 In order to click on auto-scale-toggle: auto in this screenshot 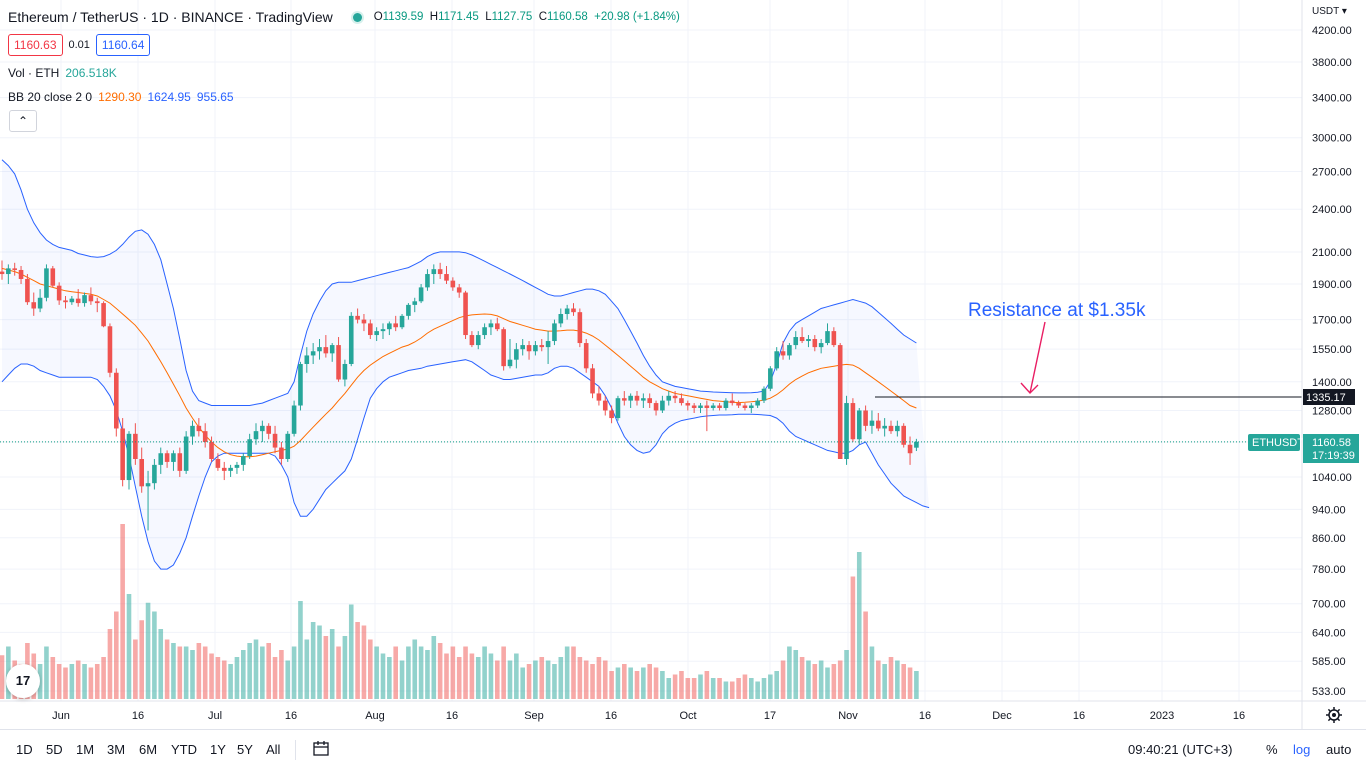, I will do `click(1339, 749)`.